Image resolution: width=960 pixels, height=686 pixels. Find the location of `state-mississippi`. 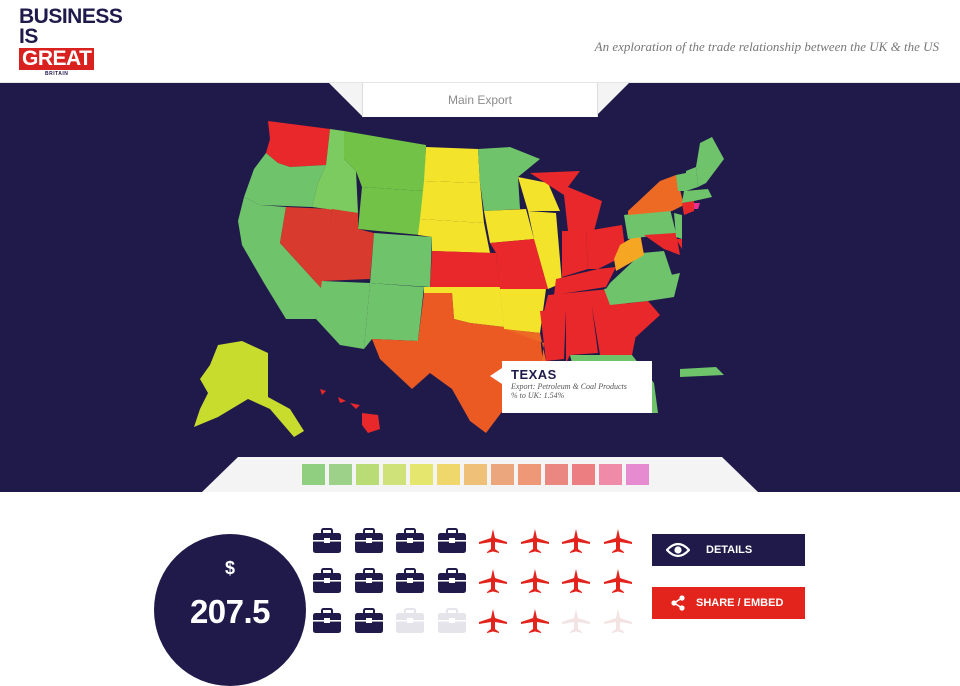

state-mississippi is located at coordinates (553, 335).